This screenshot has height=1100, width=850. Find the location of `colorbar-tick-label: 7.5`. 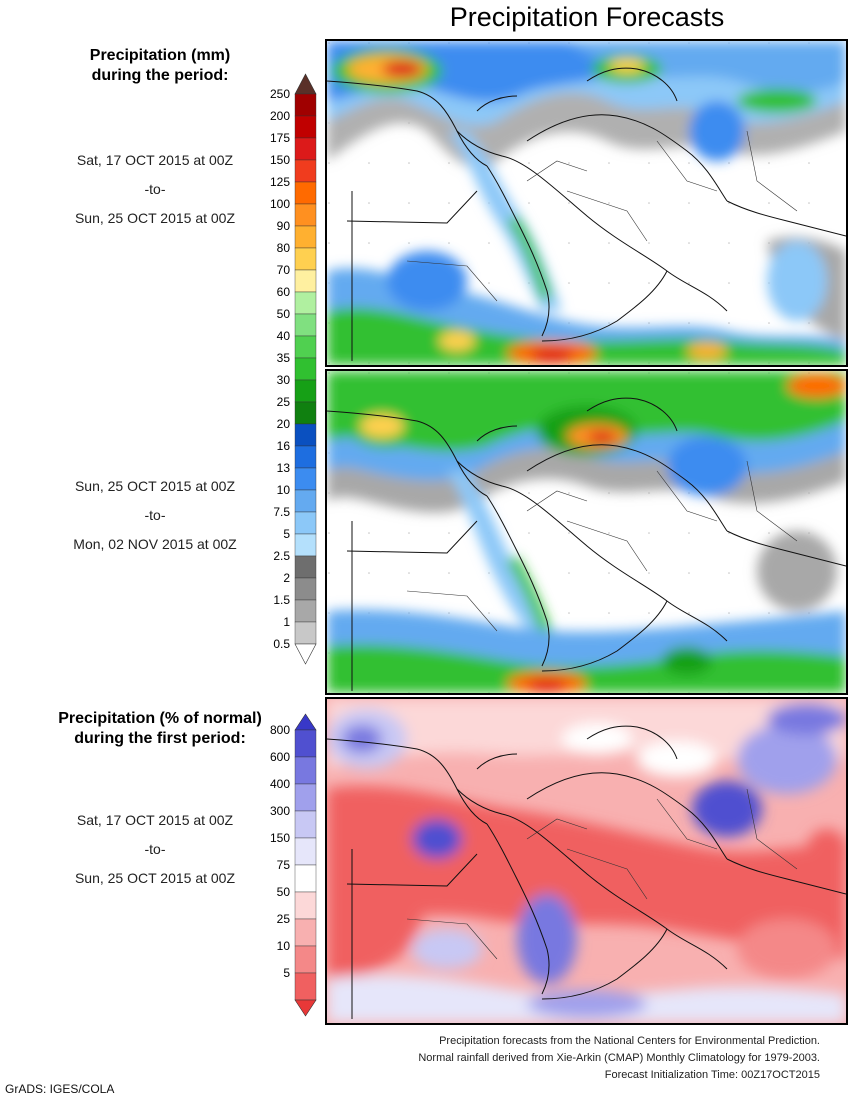

colorbar-tick-label: 7.5 is located at coordinates (281, 512).